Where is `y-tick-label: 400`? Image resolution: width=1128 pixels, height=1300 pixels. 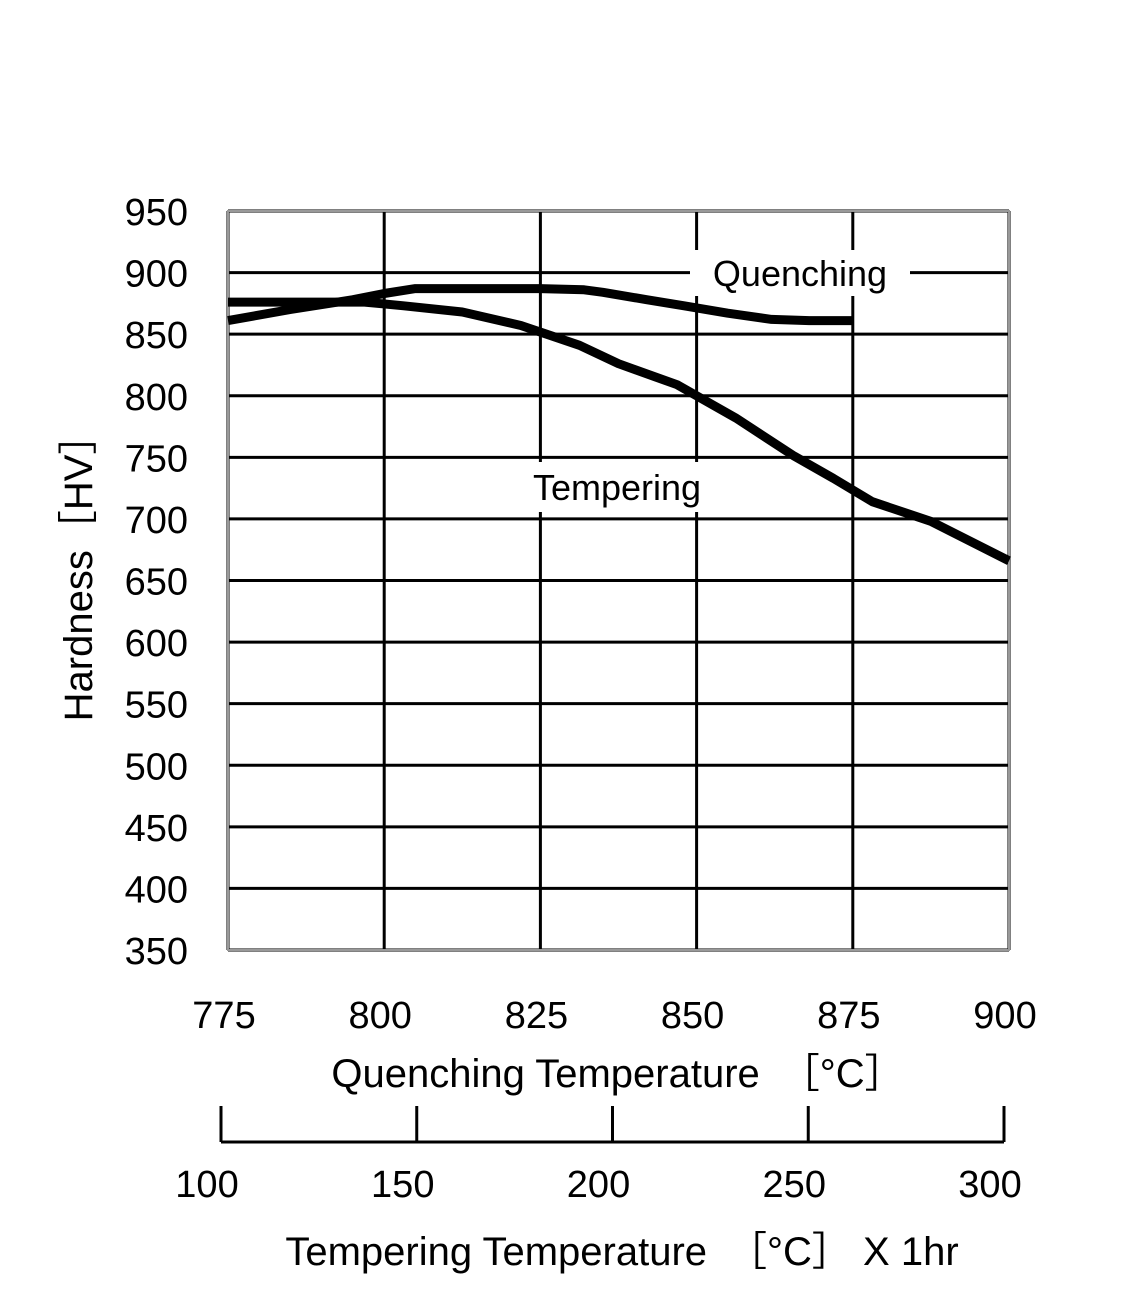 y-tick-label: 400 is located at coordinates (156, 890).